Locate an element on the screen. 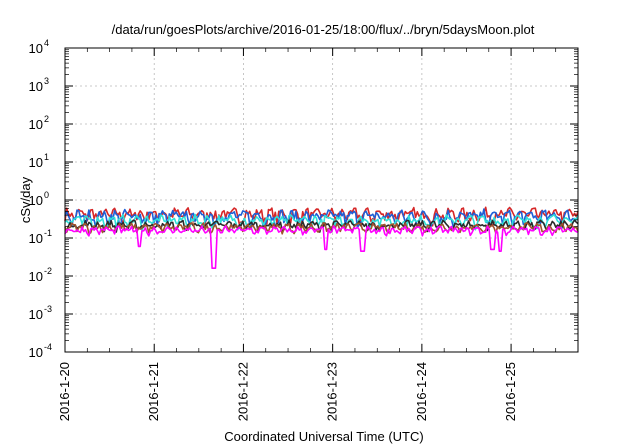 The image size is (640, 448). x-axis-label: Coordinated Universal Time (UTC) is located at coordinates (323, 436).